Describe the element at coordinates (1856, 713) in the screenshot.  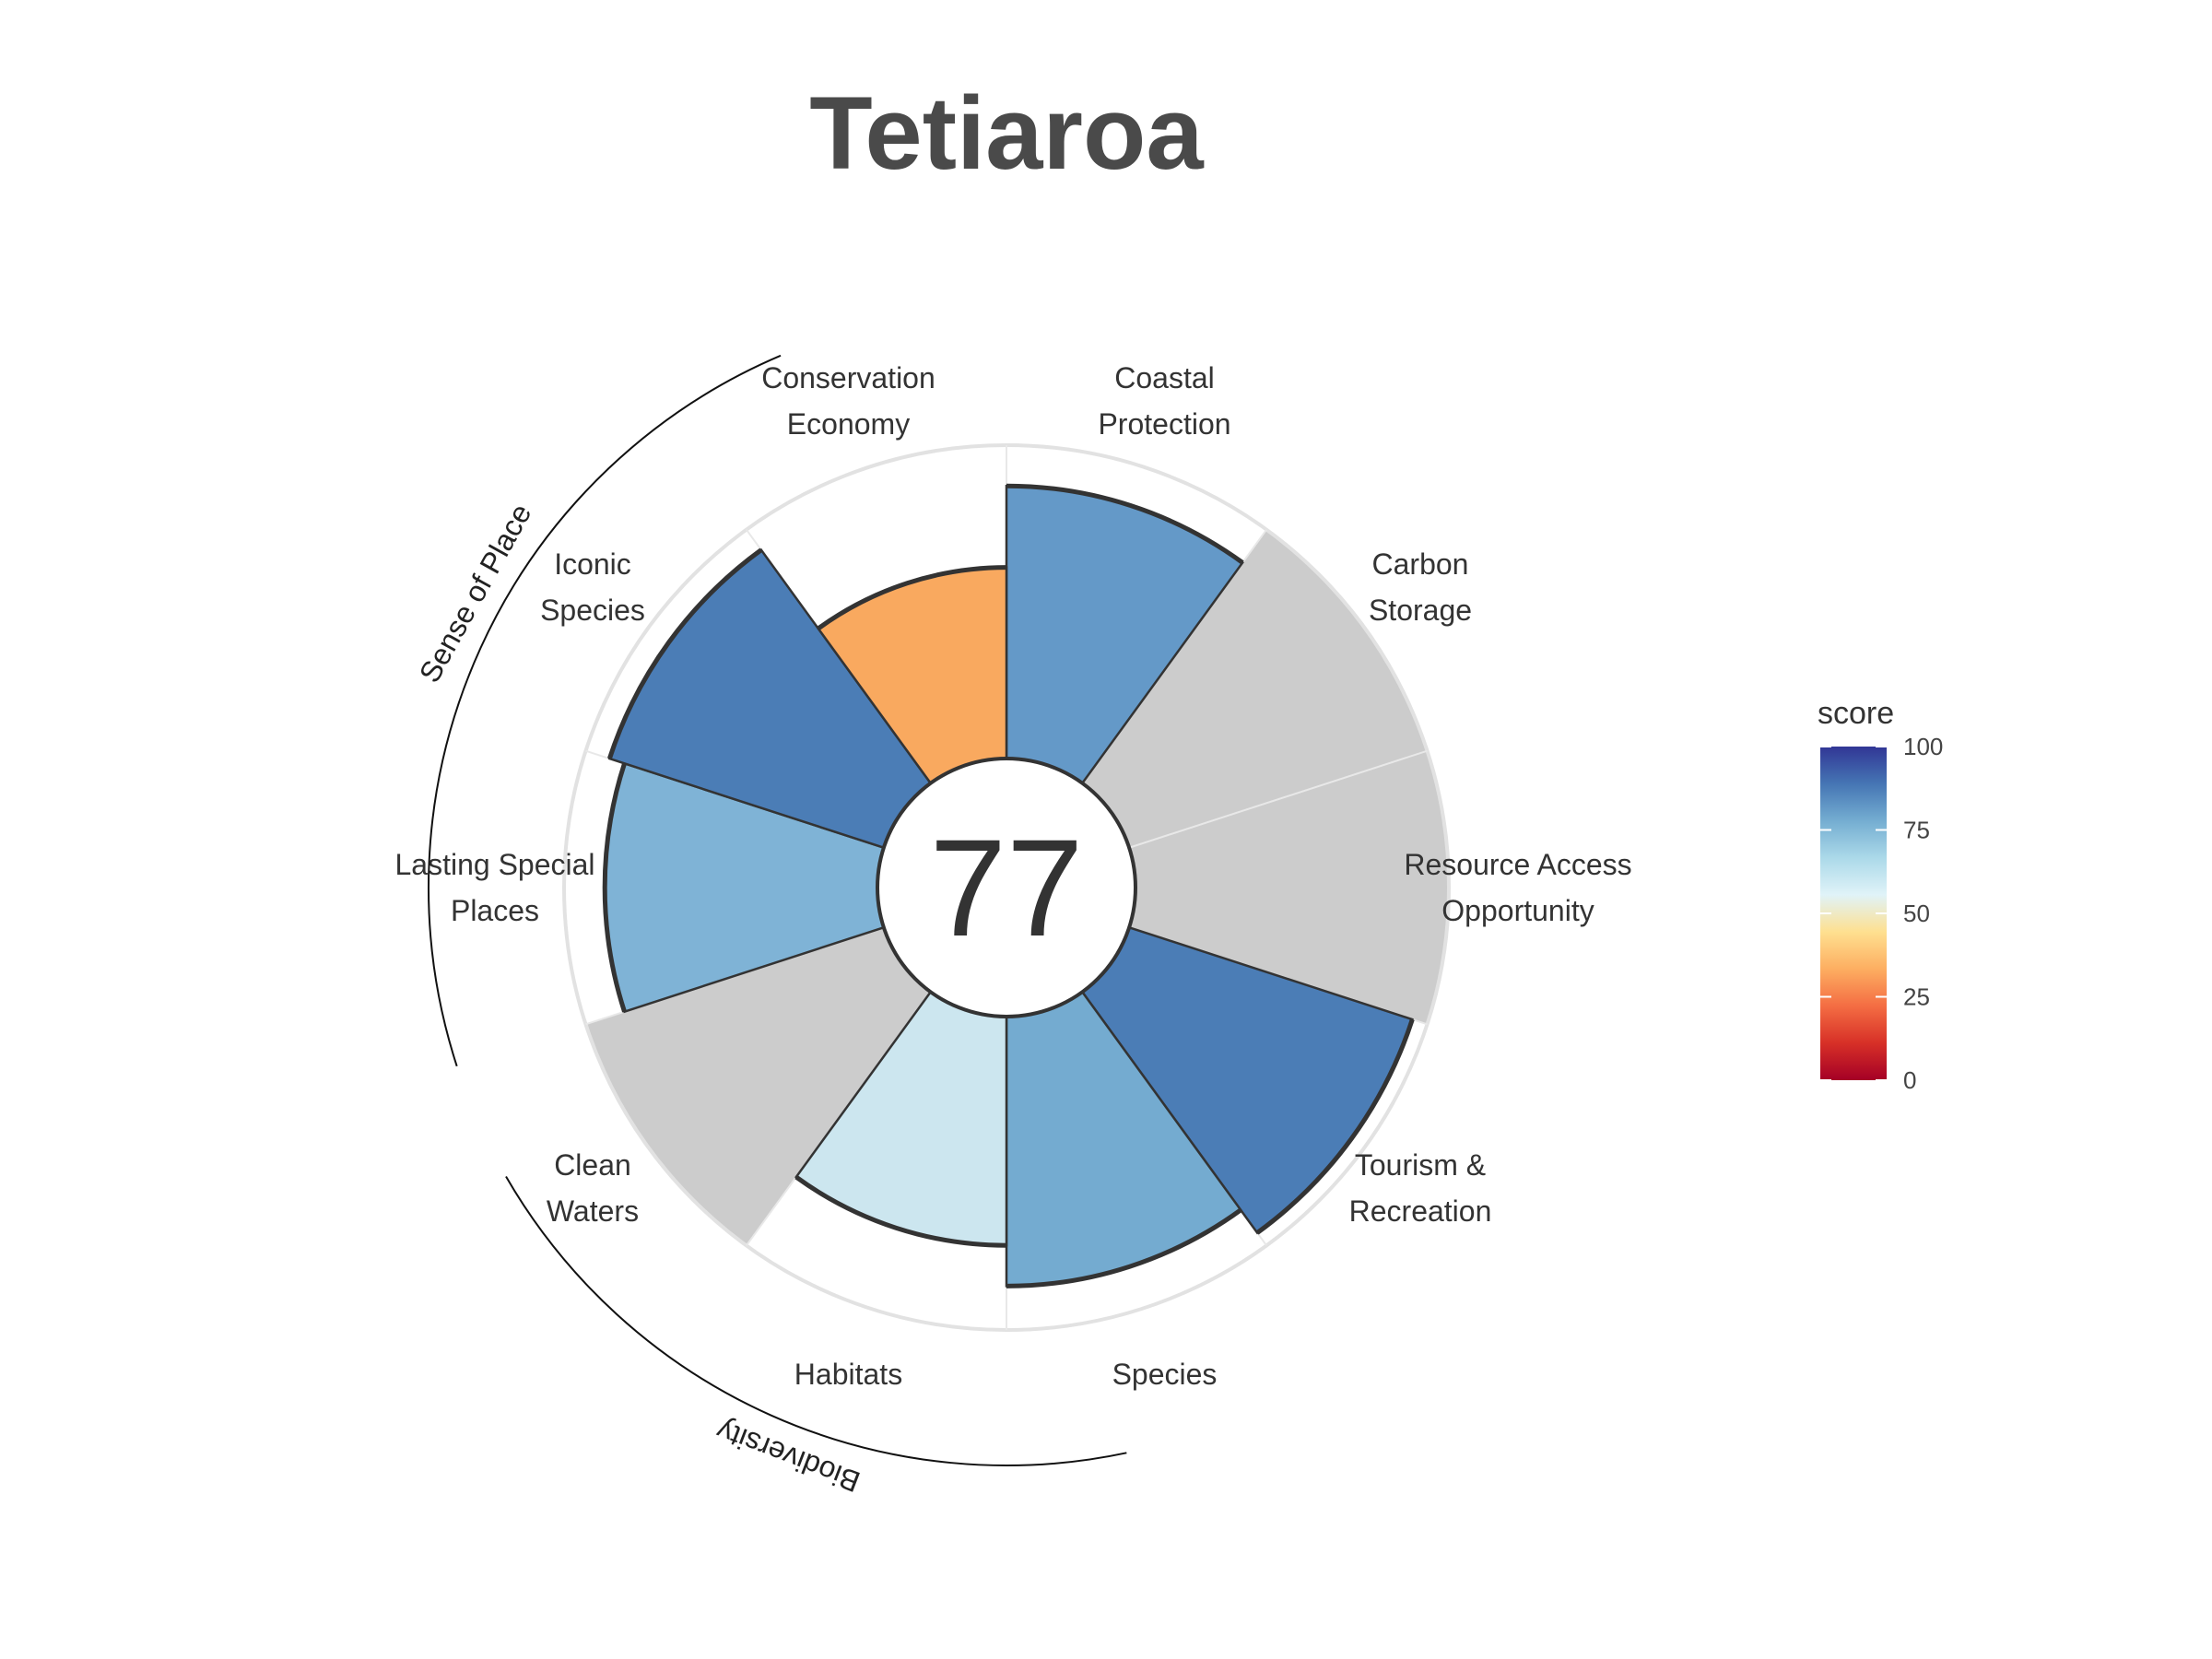
I see `legend-title: score` at that location.